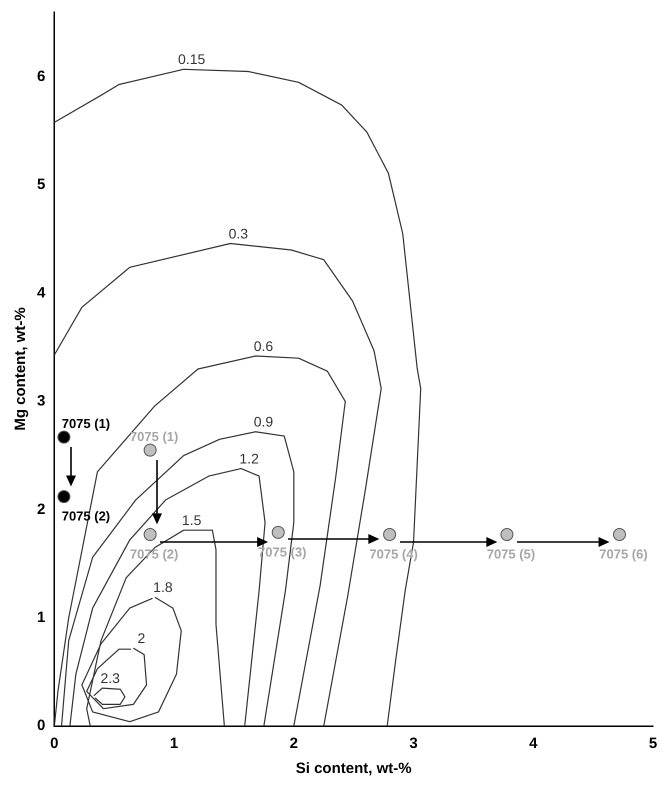 Image resolution: width=665 pixels, height=794 pixels. What do you see at coordinates (264, 422) in the screenshot?
I see `series-label: 0.9` at bounding box center [264, 422].